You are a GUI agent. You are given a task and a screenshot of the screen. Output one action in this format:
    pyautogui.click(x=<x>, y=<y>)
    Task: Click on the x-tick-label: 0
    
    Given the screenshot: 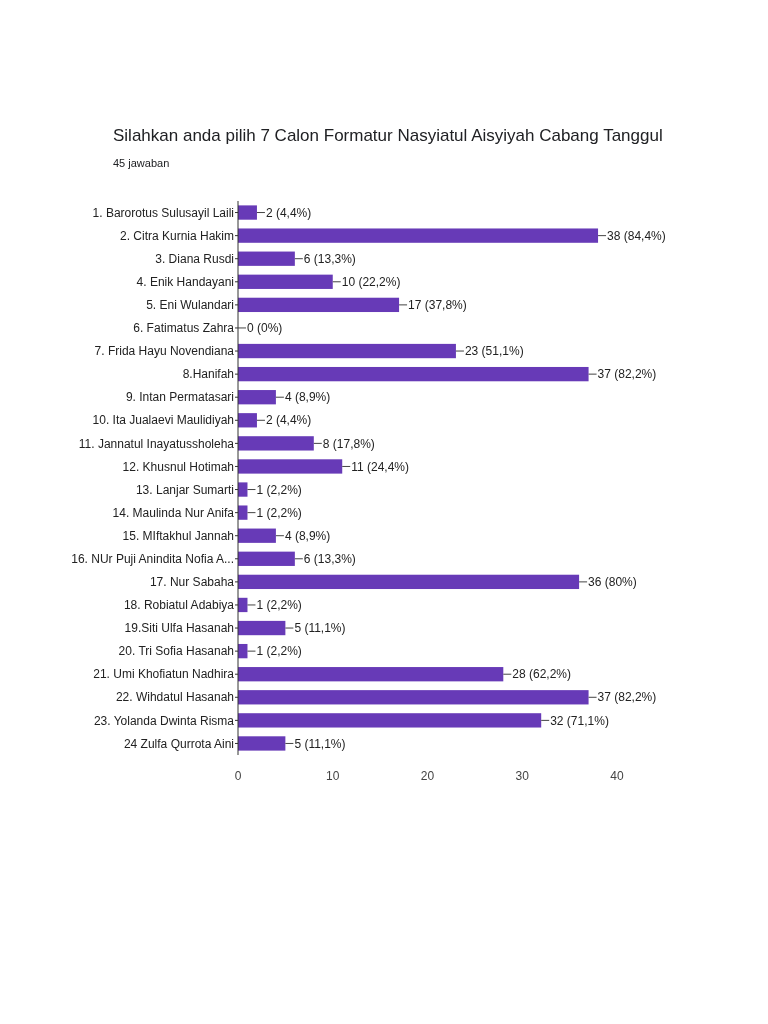 What is the action you would take?
    pyautogui.click(x=238, y=776)
    